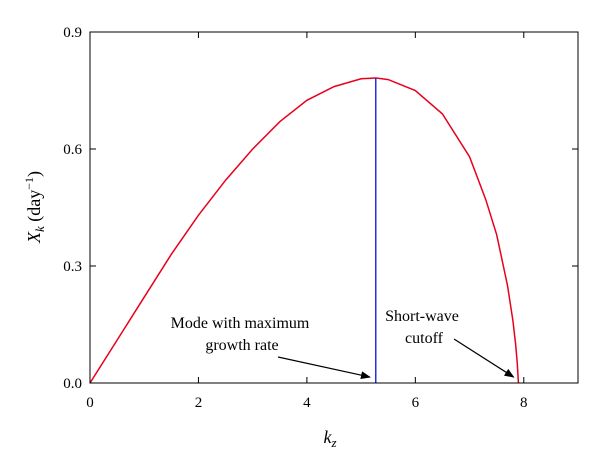  I want to click on x-axis-label: kz, so click(329, 438).